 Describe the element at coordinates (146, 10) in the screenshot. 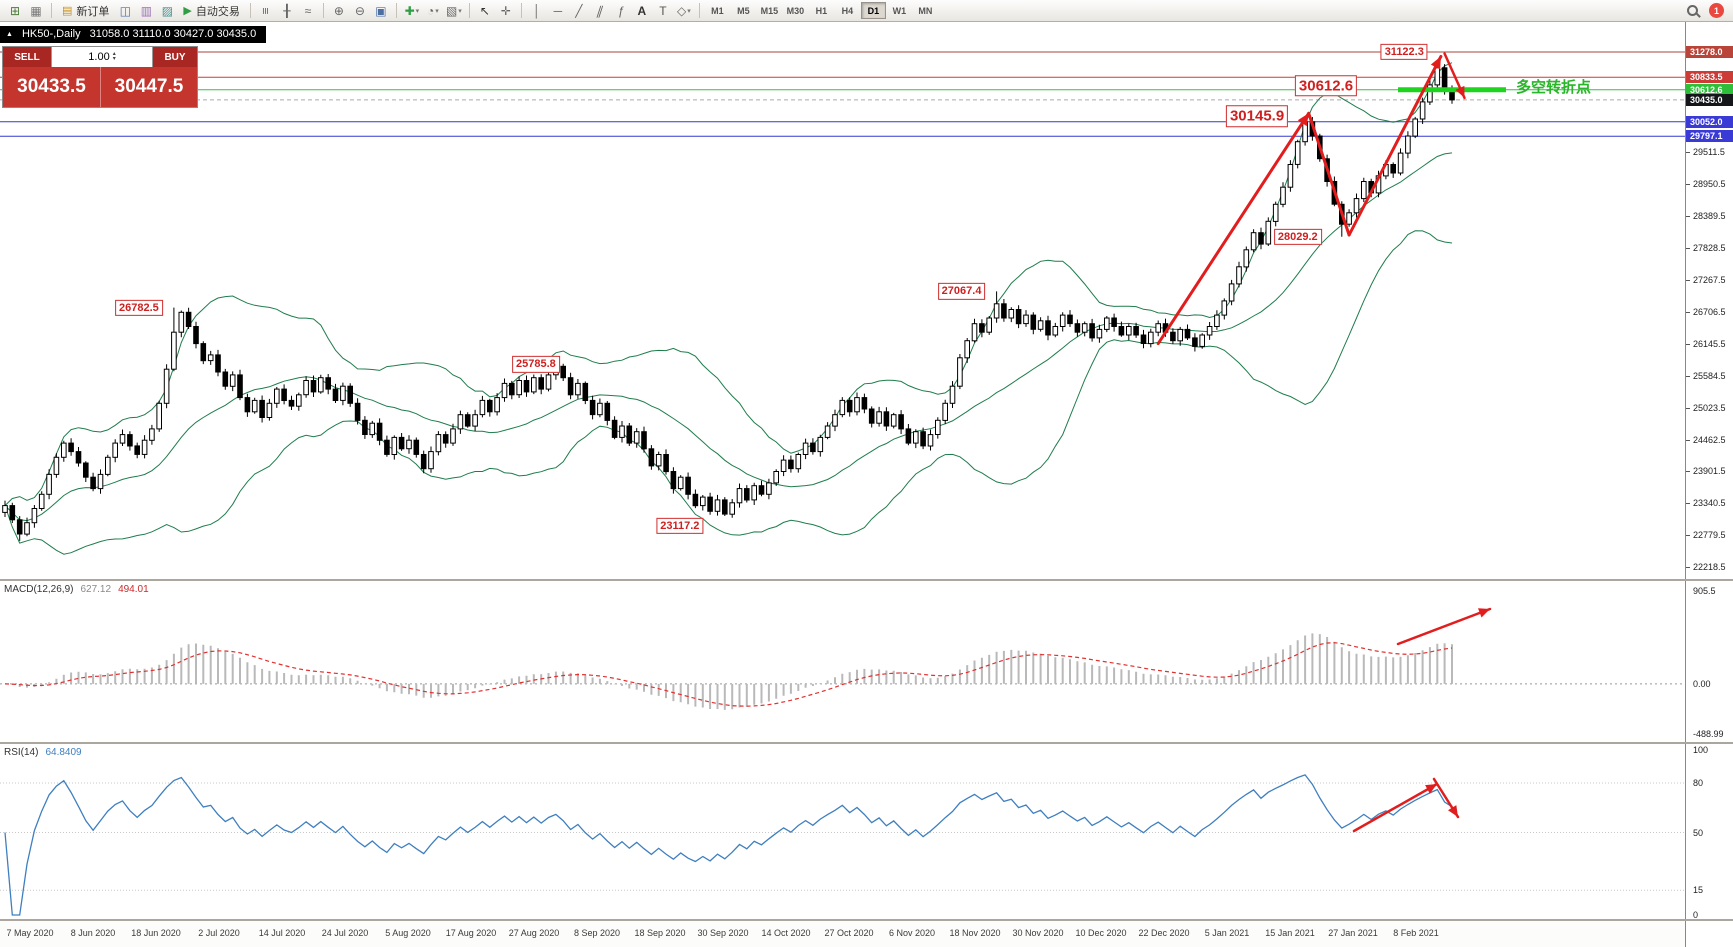

I see `data-window-icon: ▥` at that location.